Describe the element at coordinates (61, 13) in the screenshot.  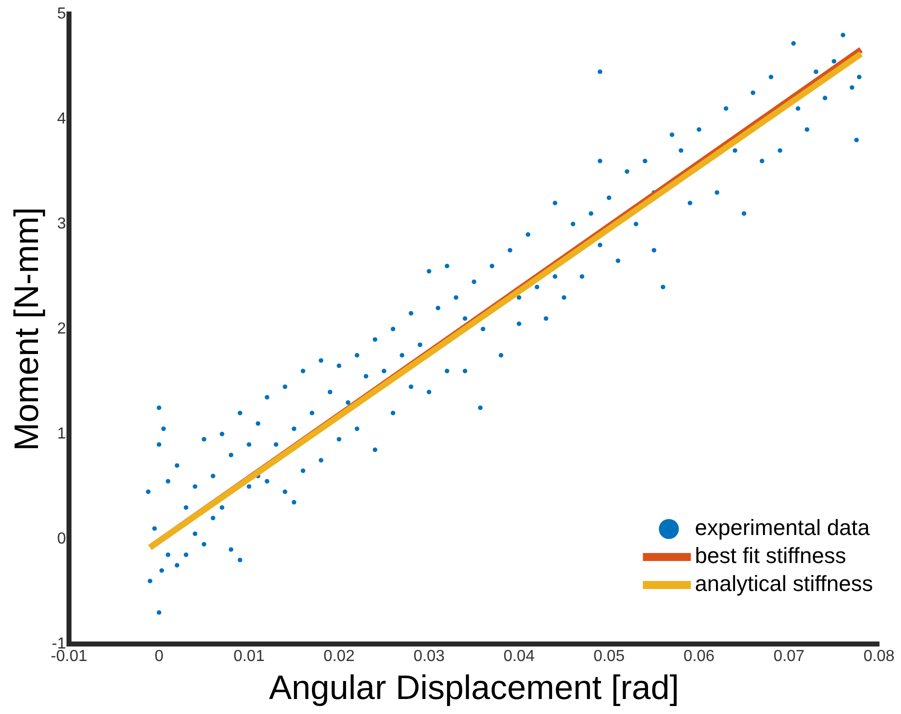
I see `y-tick-label: 5` at that location.